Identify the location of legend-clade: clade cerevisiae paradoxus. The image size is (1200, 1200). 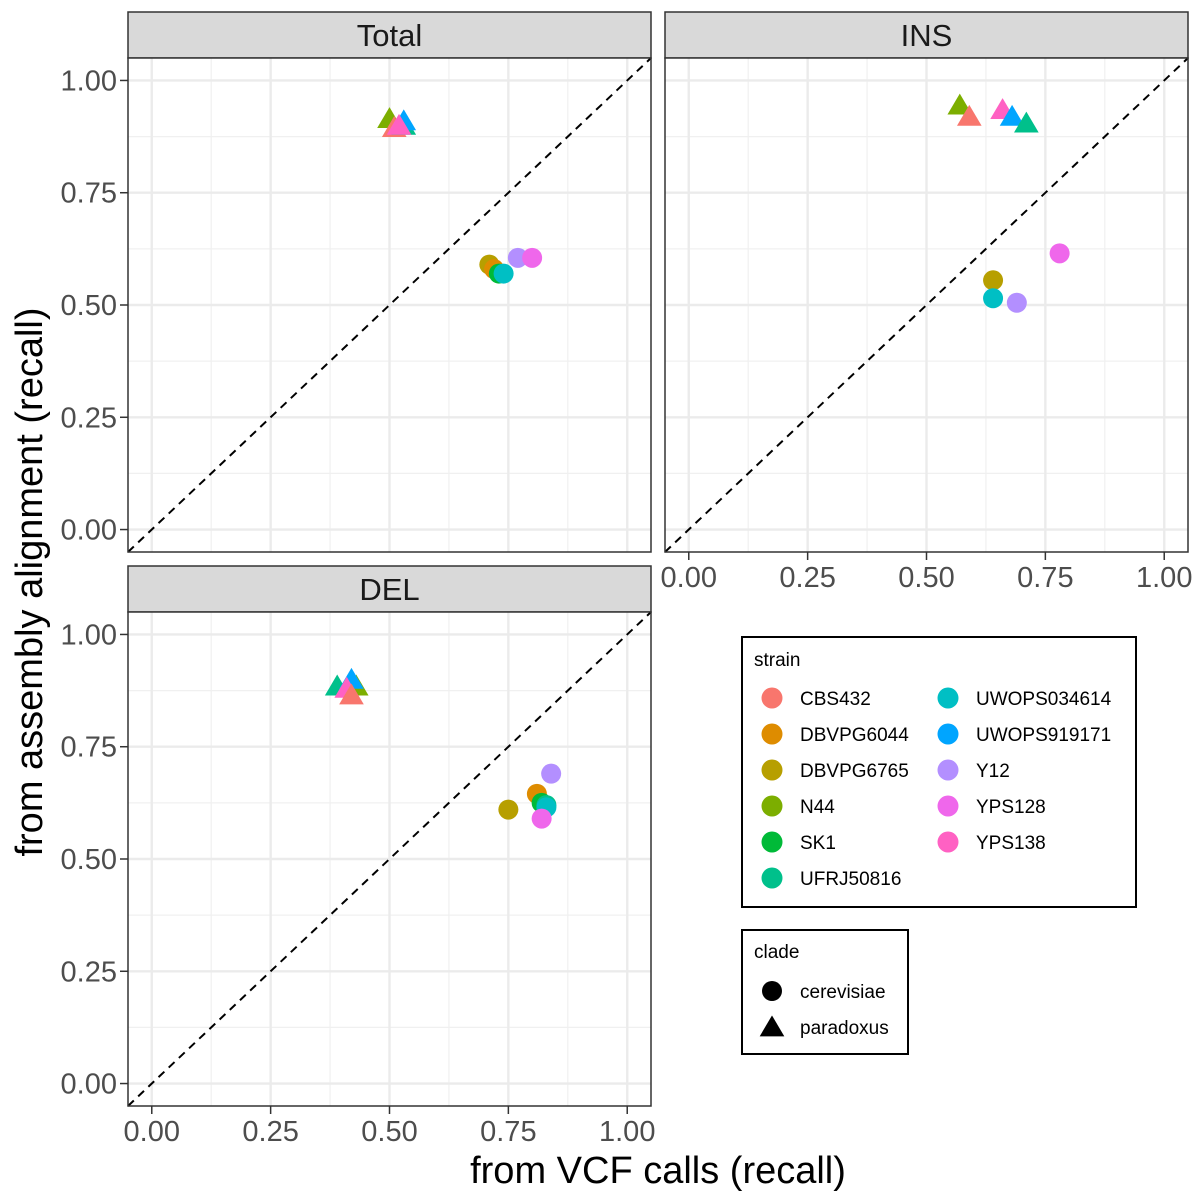
(825, 992).